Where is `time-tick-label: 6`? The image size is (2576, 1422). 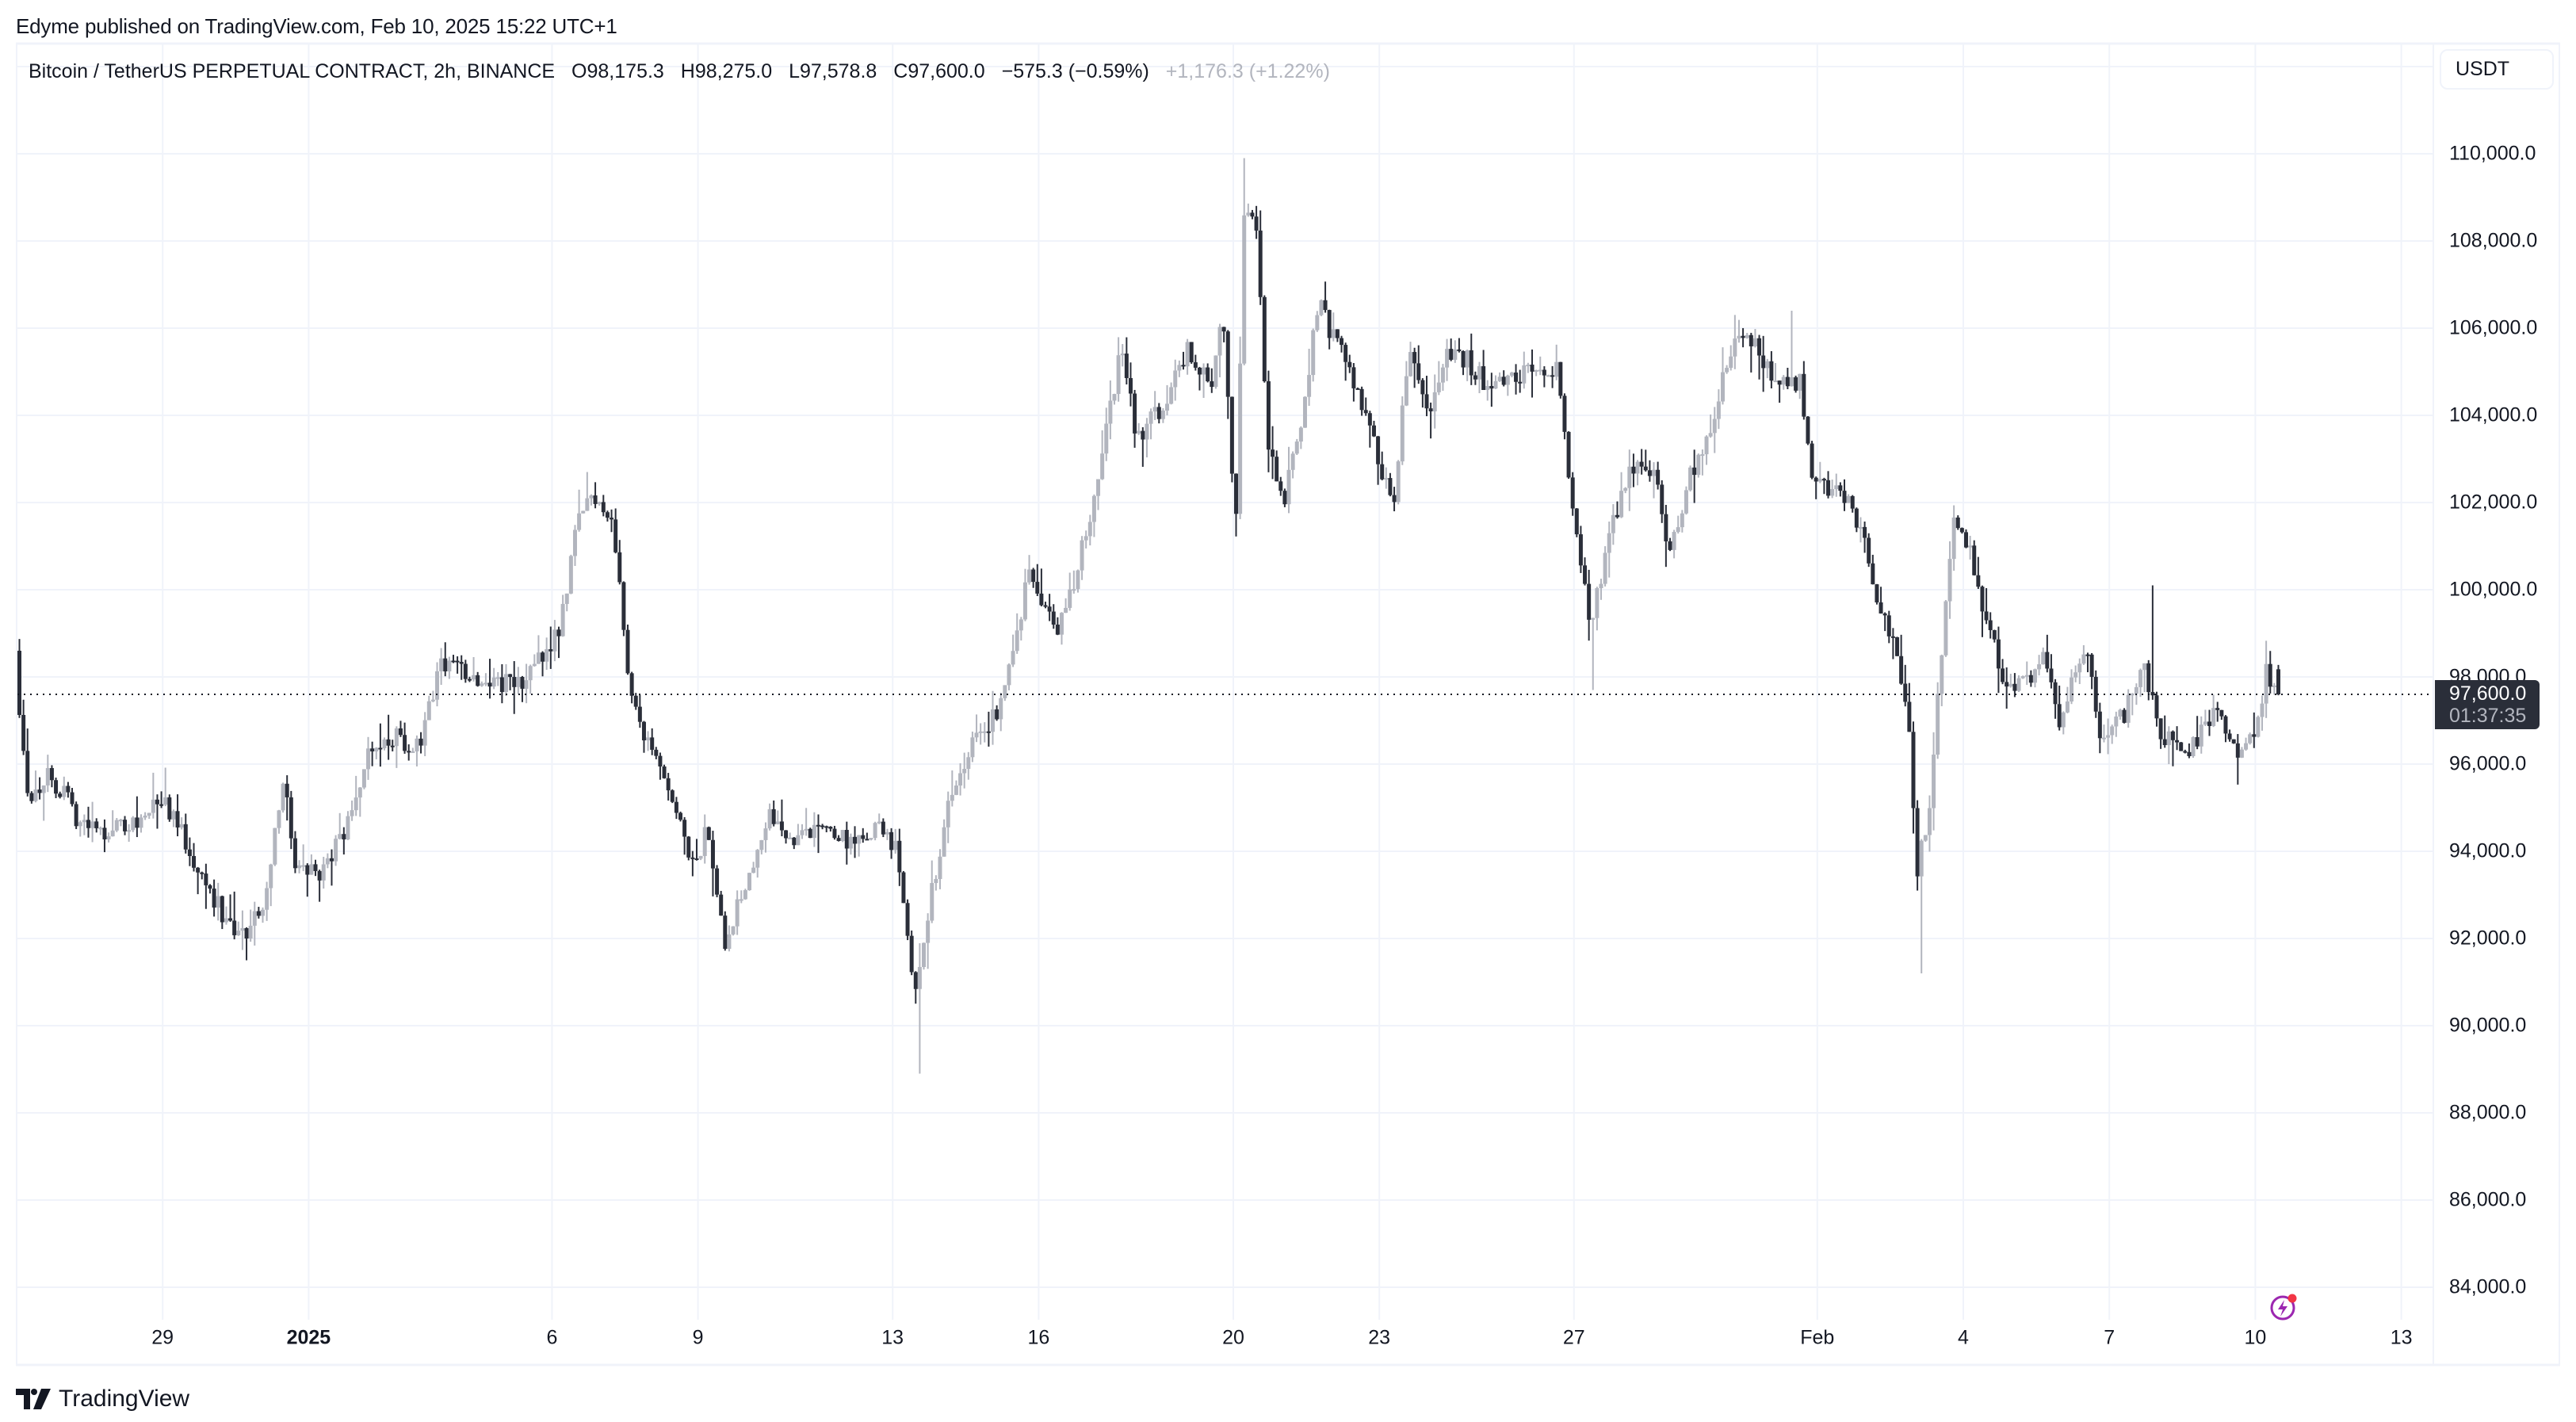 time-tick-label: 6 is located at coordinates (552, 1337).